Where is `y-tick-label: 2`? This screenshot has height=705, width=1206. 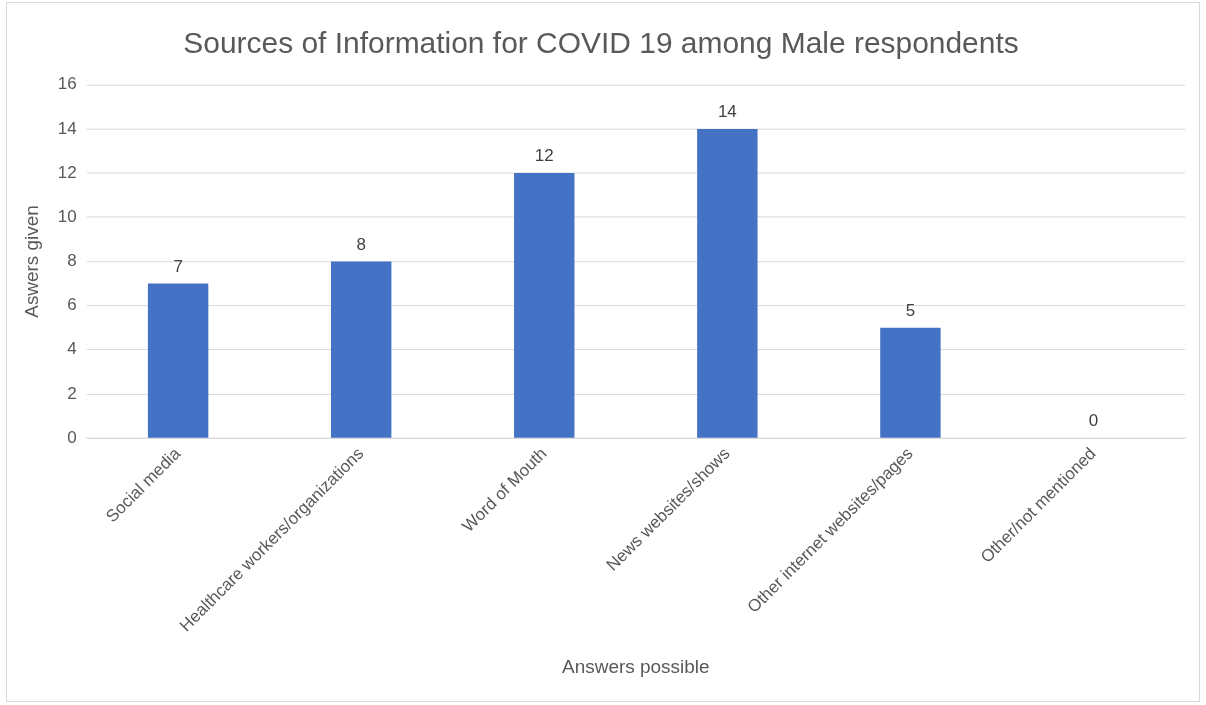
y-tick-label: 2 is located at coordinates (72, 393).